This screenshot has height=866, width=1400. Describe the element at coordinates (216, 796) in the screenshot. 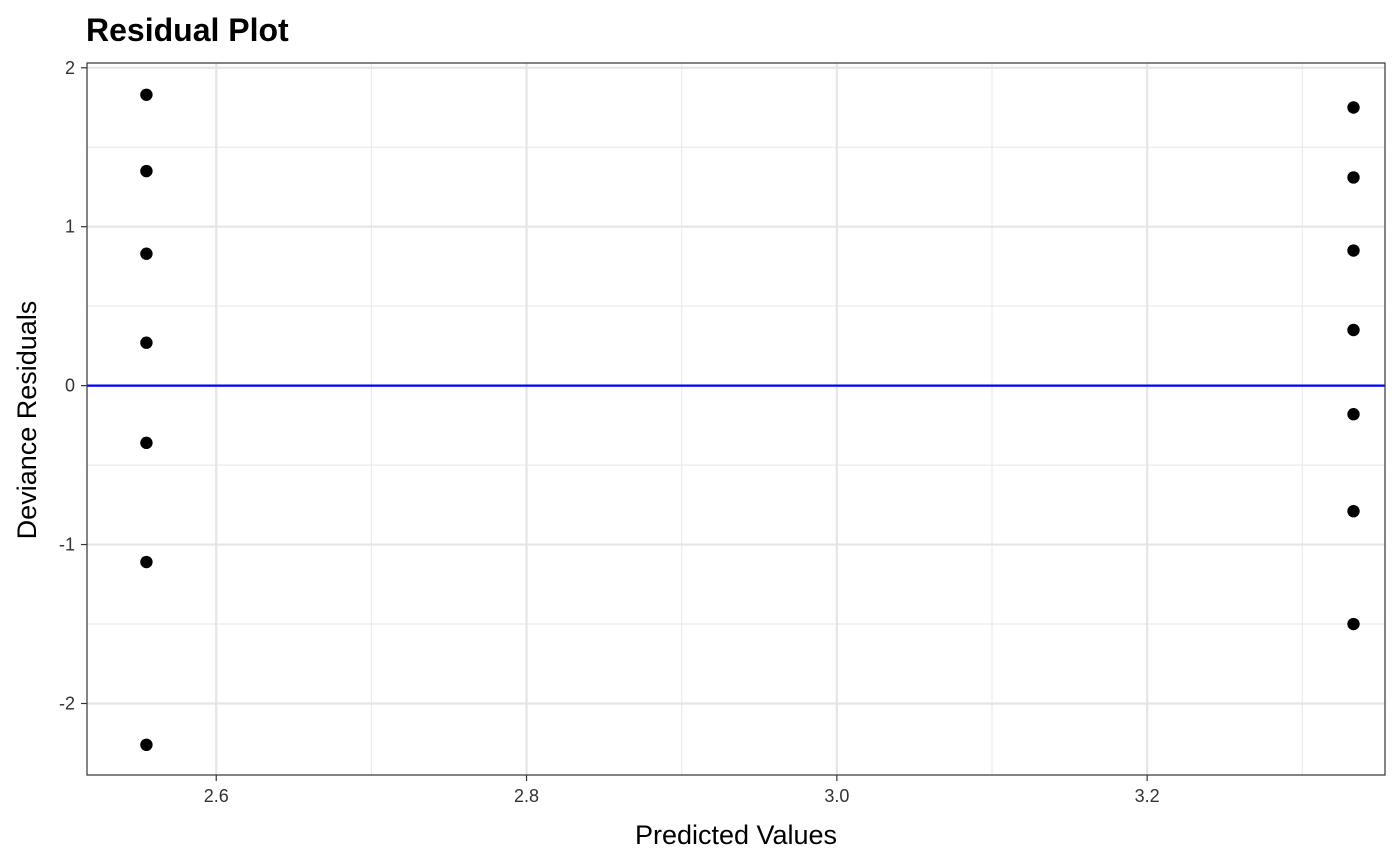

I see `x-tick-label: 2.6` at that location.